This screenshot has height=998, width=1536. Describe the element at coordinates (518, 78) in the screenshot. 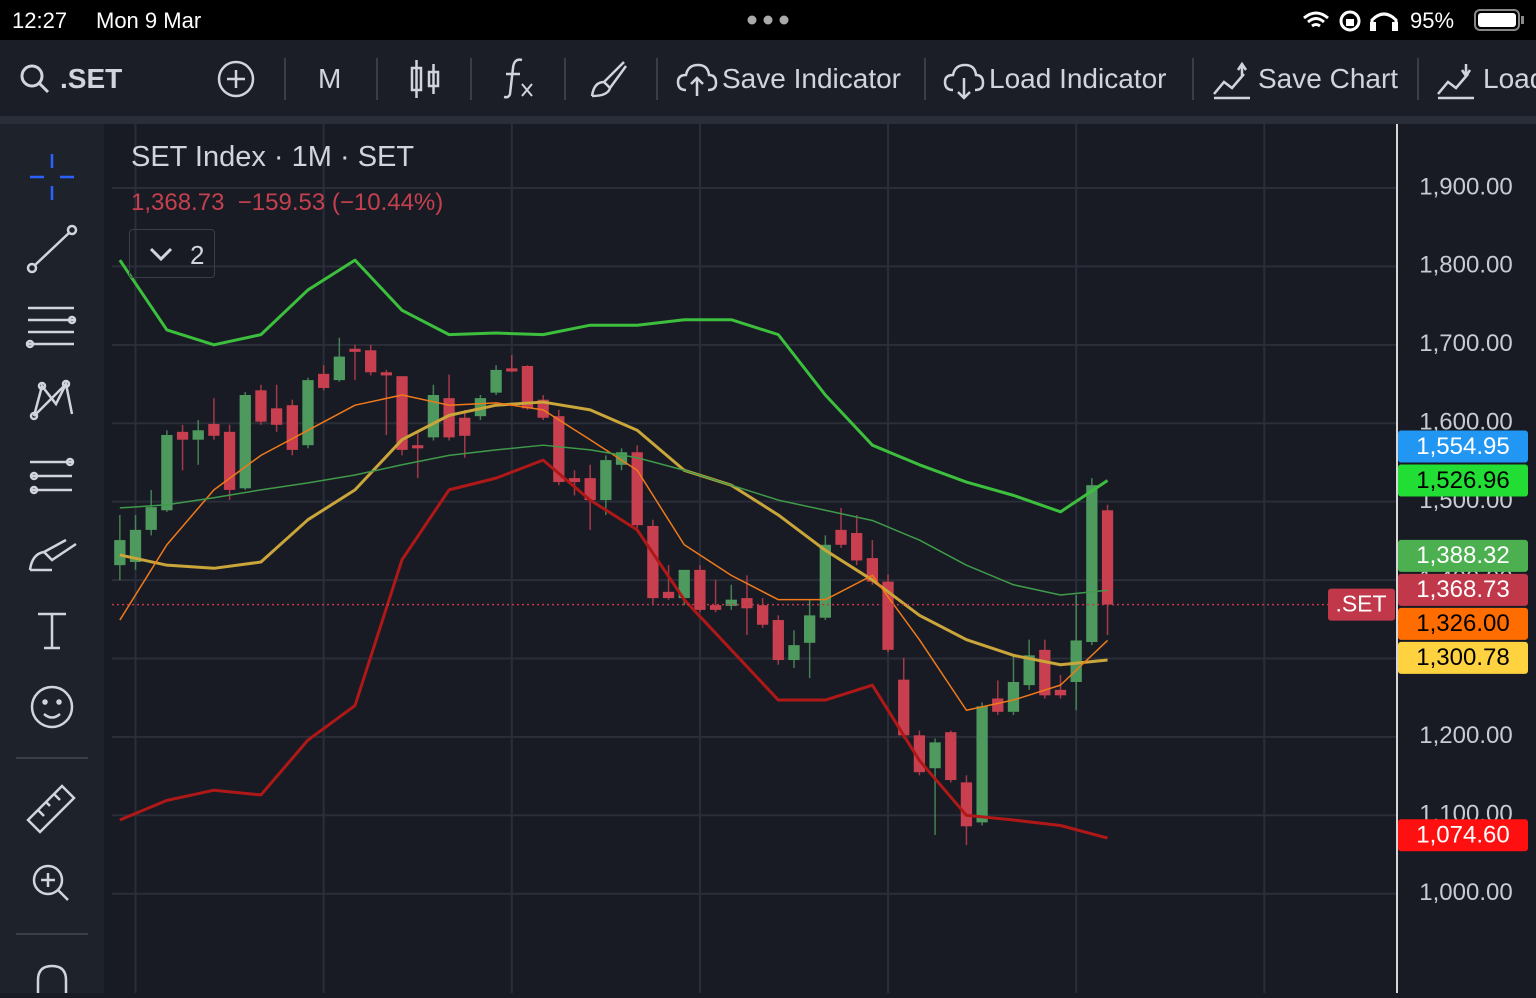

I see `indicators-icon` at that location.